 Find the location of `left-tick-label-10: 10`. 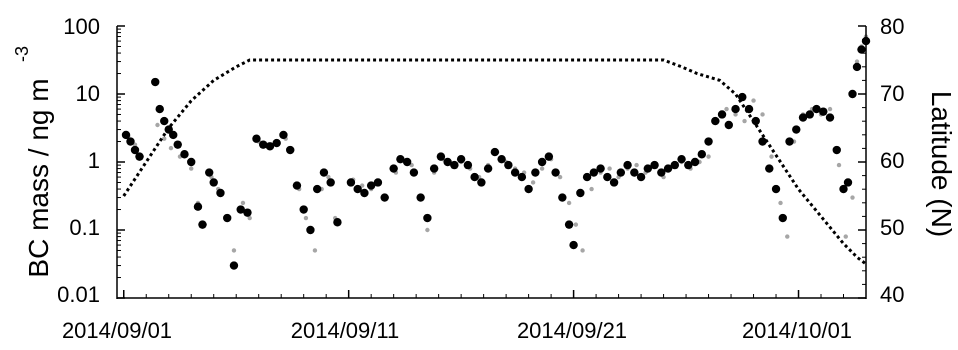

left-tick-label-10: 10 is located at coordinates (88, 93).